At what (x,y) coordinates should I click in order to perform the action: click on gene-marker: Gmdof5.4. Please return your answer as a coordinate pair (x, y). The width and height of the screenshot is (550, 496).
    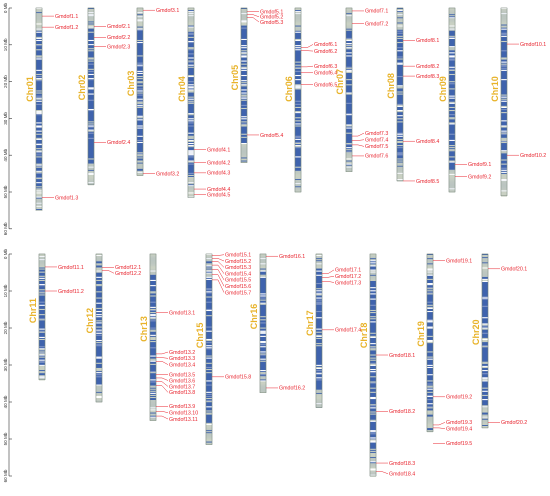
    Looking at the image, I should click on (265, 136).